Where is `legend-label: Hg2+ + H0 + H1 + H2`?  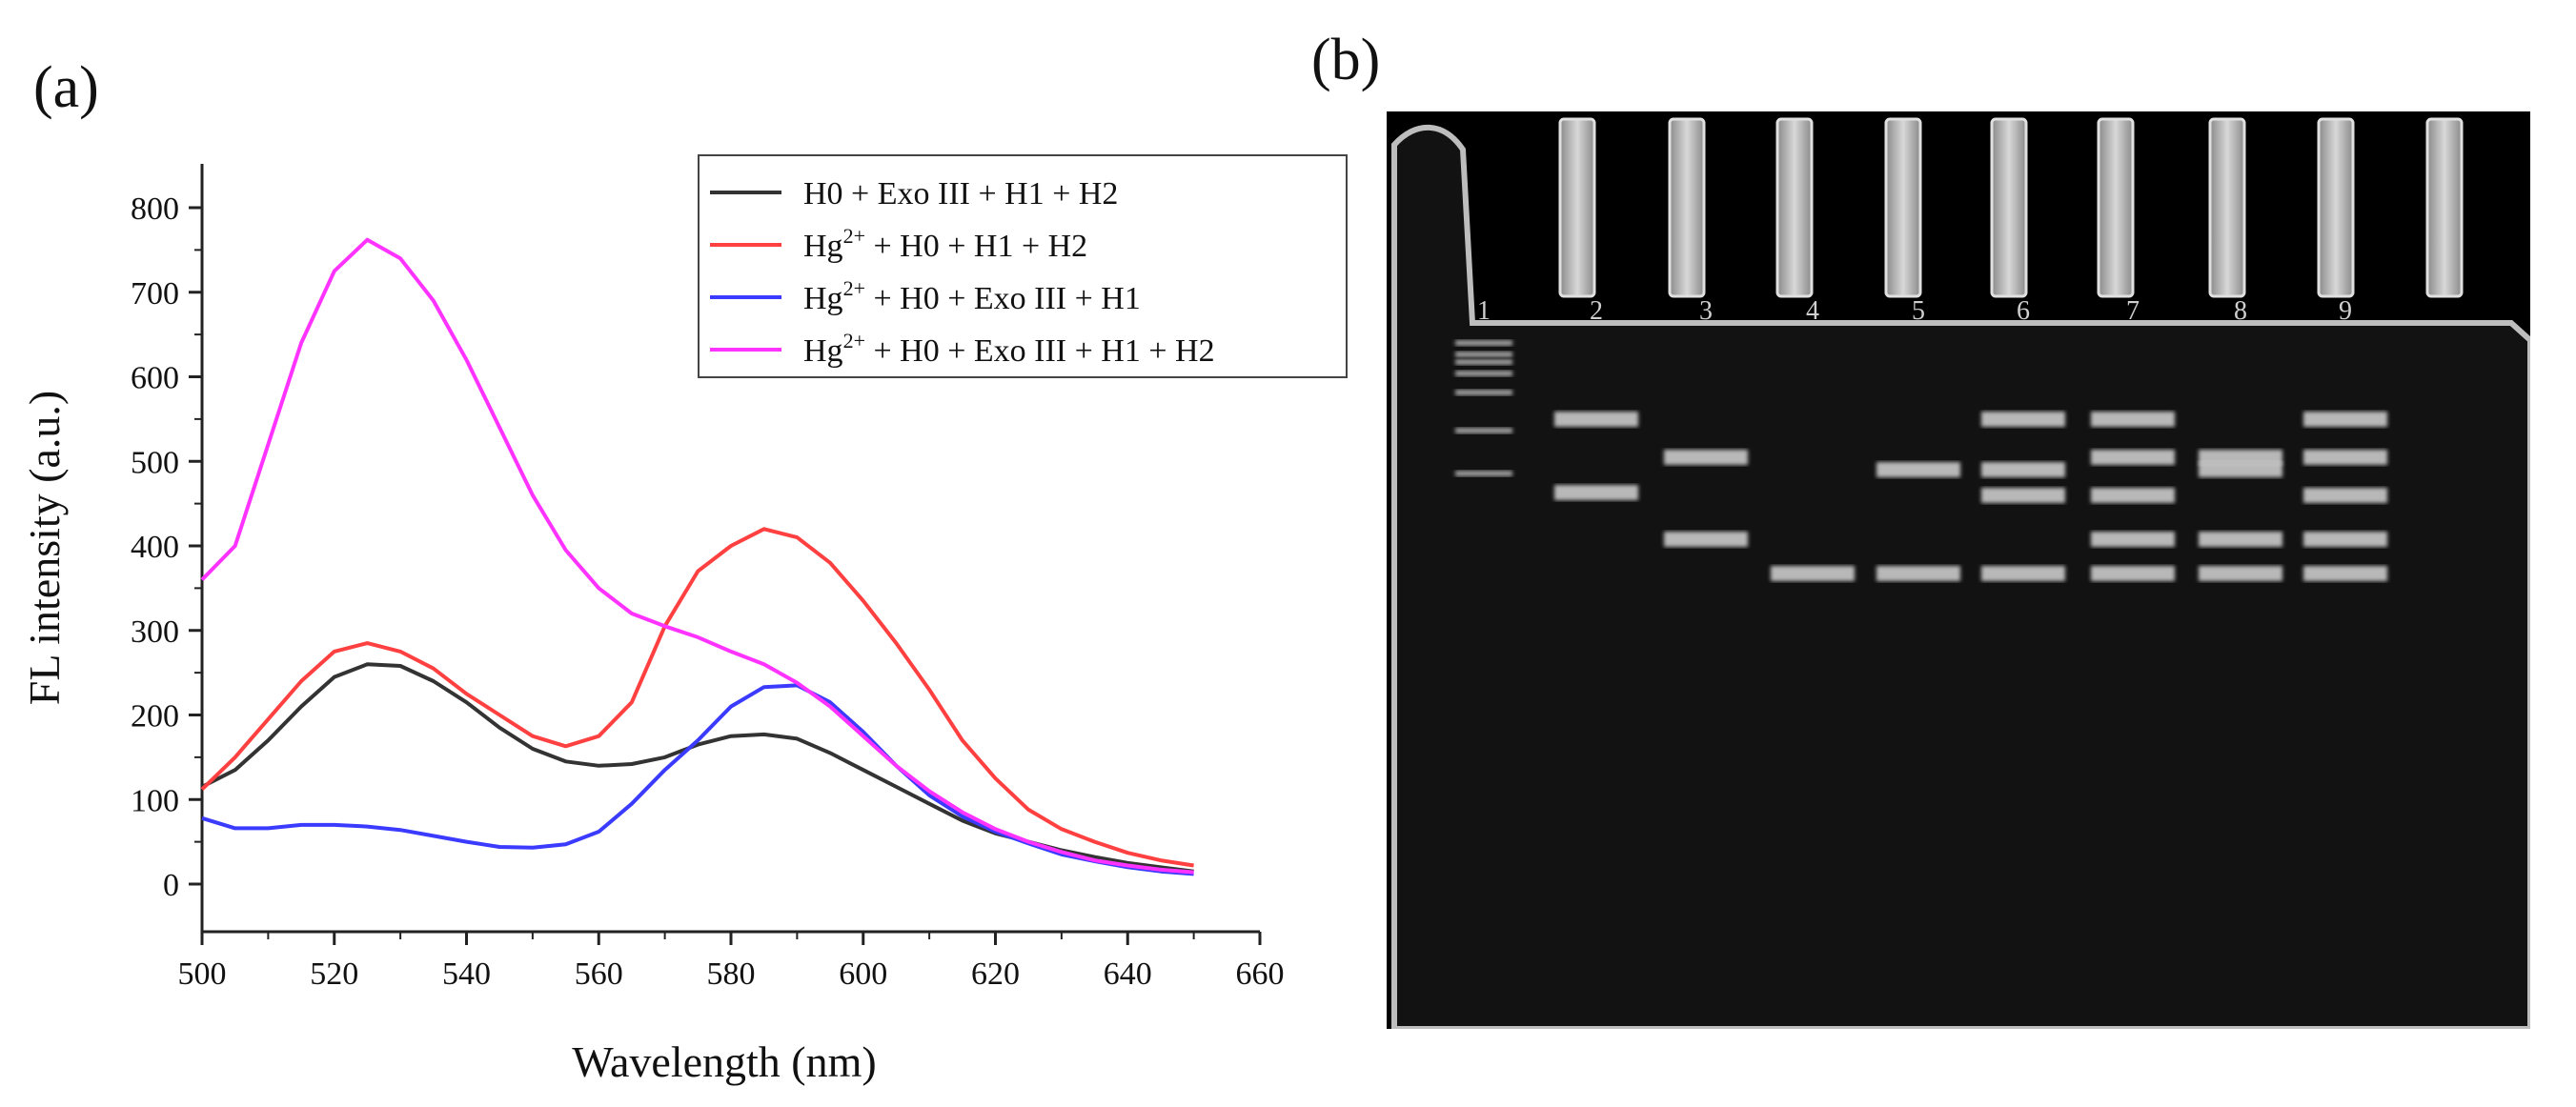
legend-label: Hg2+ + H0 + H1 + H2 is located at coordinates (945, 244).